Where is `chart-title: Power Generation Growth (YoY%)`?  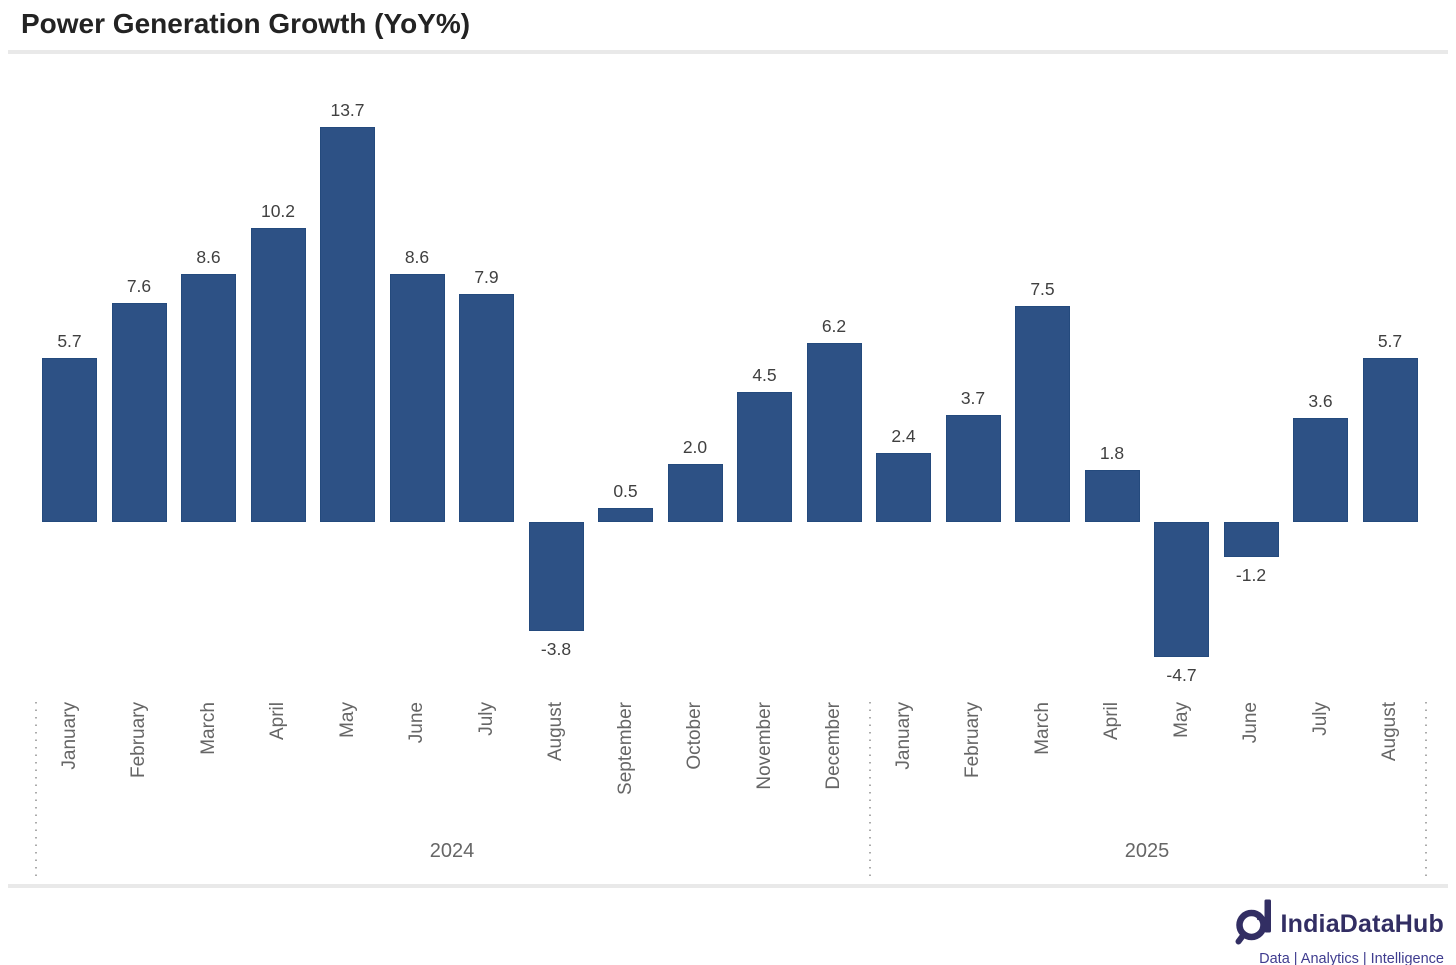
chart-title: Power Generation Growth (YoY%) is located at coordinates (246, 23).